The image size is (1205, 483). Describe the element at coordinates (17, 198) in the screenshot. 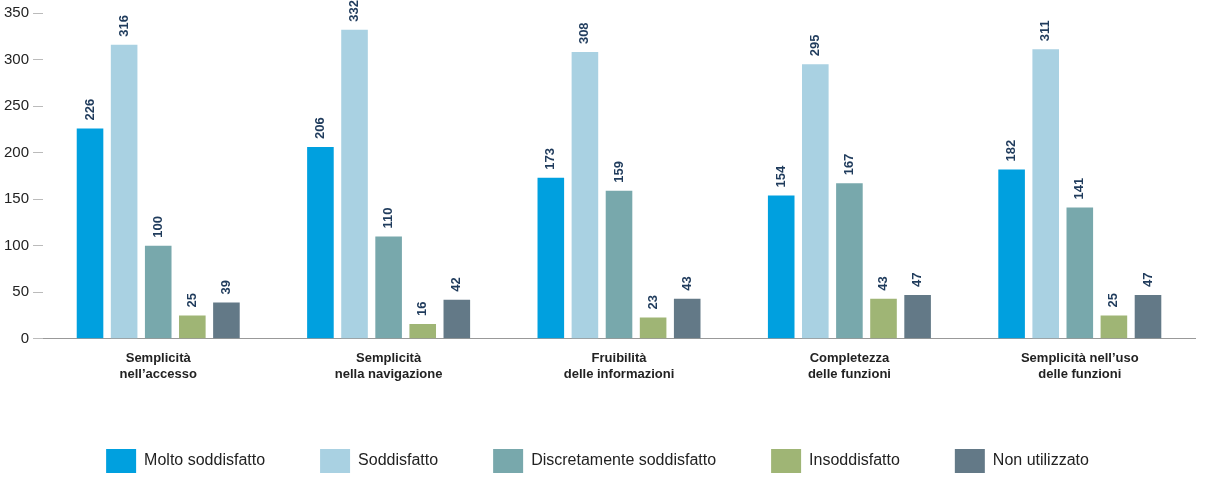

I see `y-tick-label: 150` at that location.